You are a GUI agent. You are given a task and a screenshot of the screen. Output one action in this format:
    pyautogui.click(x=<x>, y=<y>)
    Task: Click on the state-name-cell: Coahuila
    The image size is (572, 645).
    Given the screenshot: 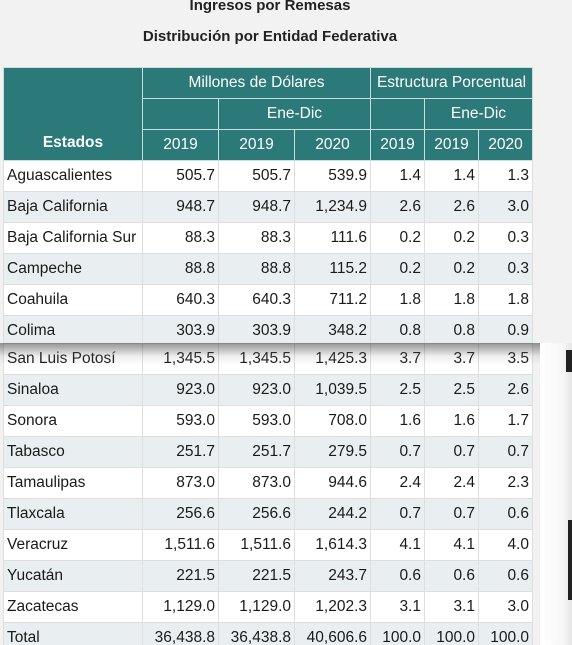 What is the action you would take?
    pyautogui.click(x=73, y=300)
    